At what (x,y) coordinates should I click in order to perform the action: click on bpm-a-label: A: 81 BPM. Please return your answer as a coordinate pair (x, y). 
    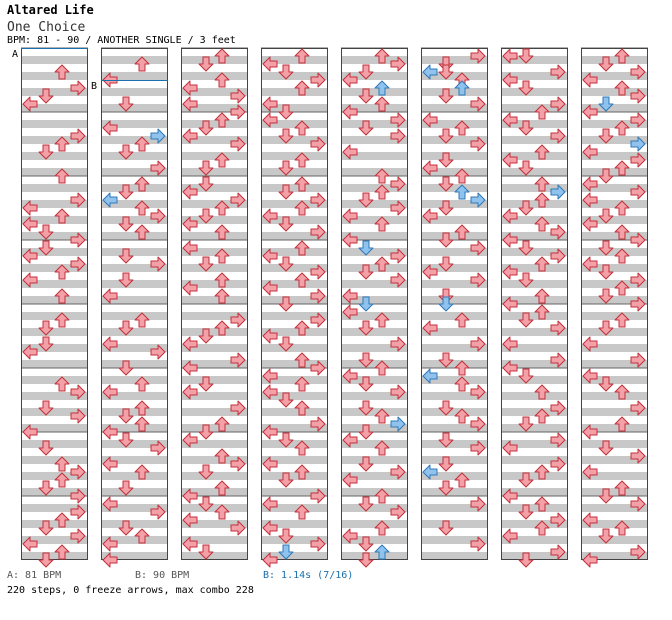
    Looking at the image, I should click on (34, 575).